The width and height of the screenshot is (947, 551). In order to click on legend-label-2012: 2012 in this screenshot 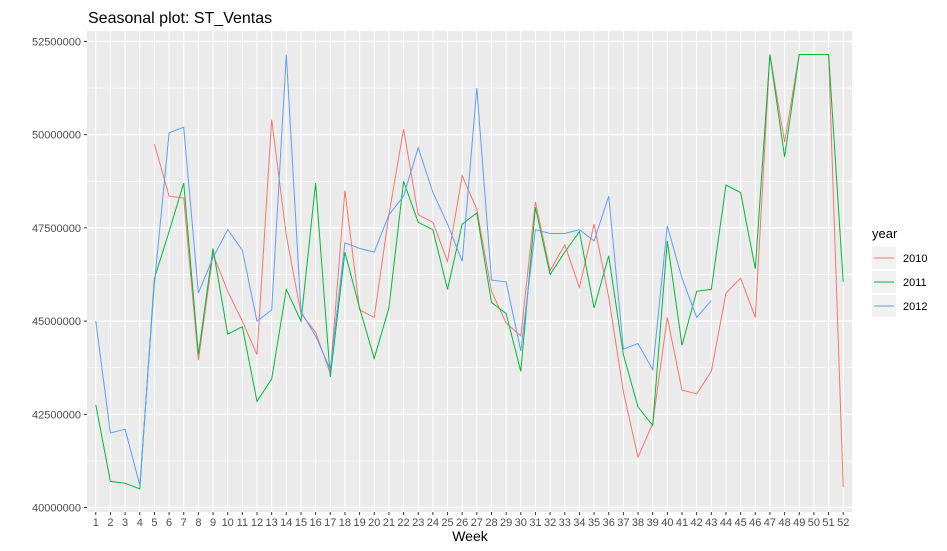, I will do `click(915, 307)`.